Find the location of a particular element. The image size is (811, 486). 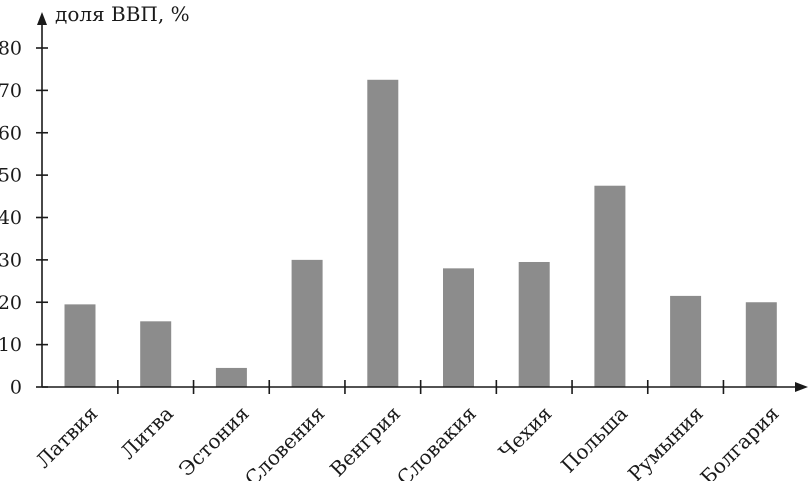

x-category-label: Латвия is located at coordinates (66, 436).